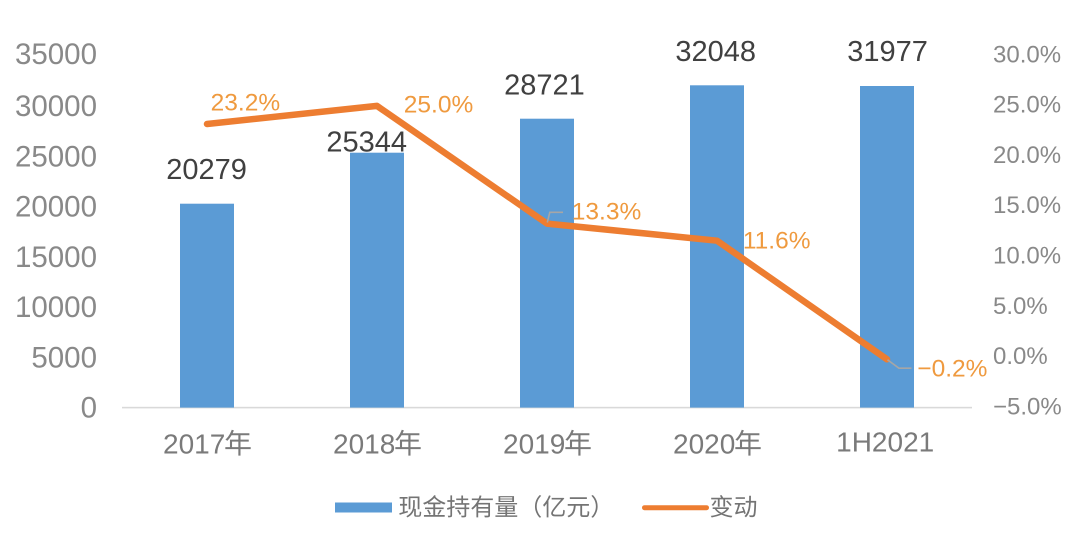  What do you see at coordinates (715, 52) in the screenshot?
I see `svg-text: 32048` at bounding box center [715, 52].